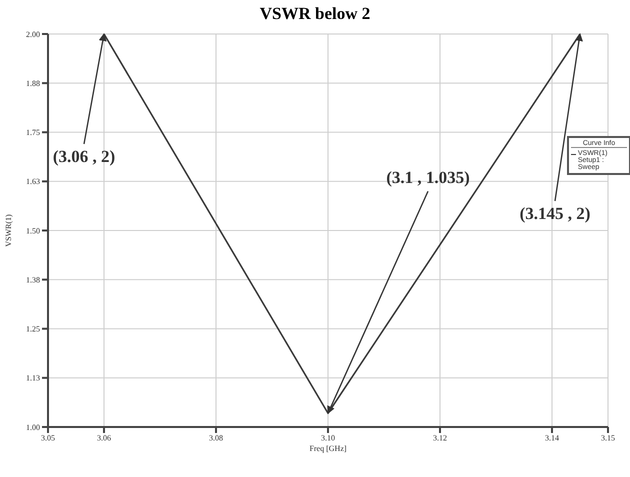 The width and height of the screenshot is (630, 477). What do you see at coordinates (328, 438) in the screenshot?
I see `x-tick-label: 3.10` at bounding box center [328, 438].